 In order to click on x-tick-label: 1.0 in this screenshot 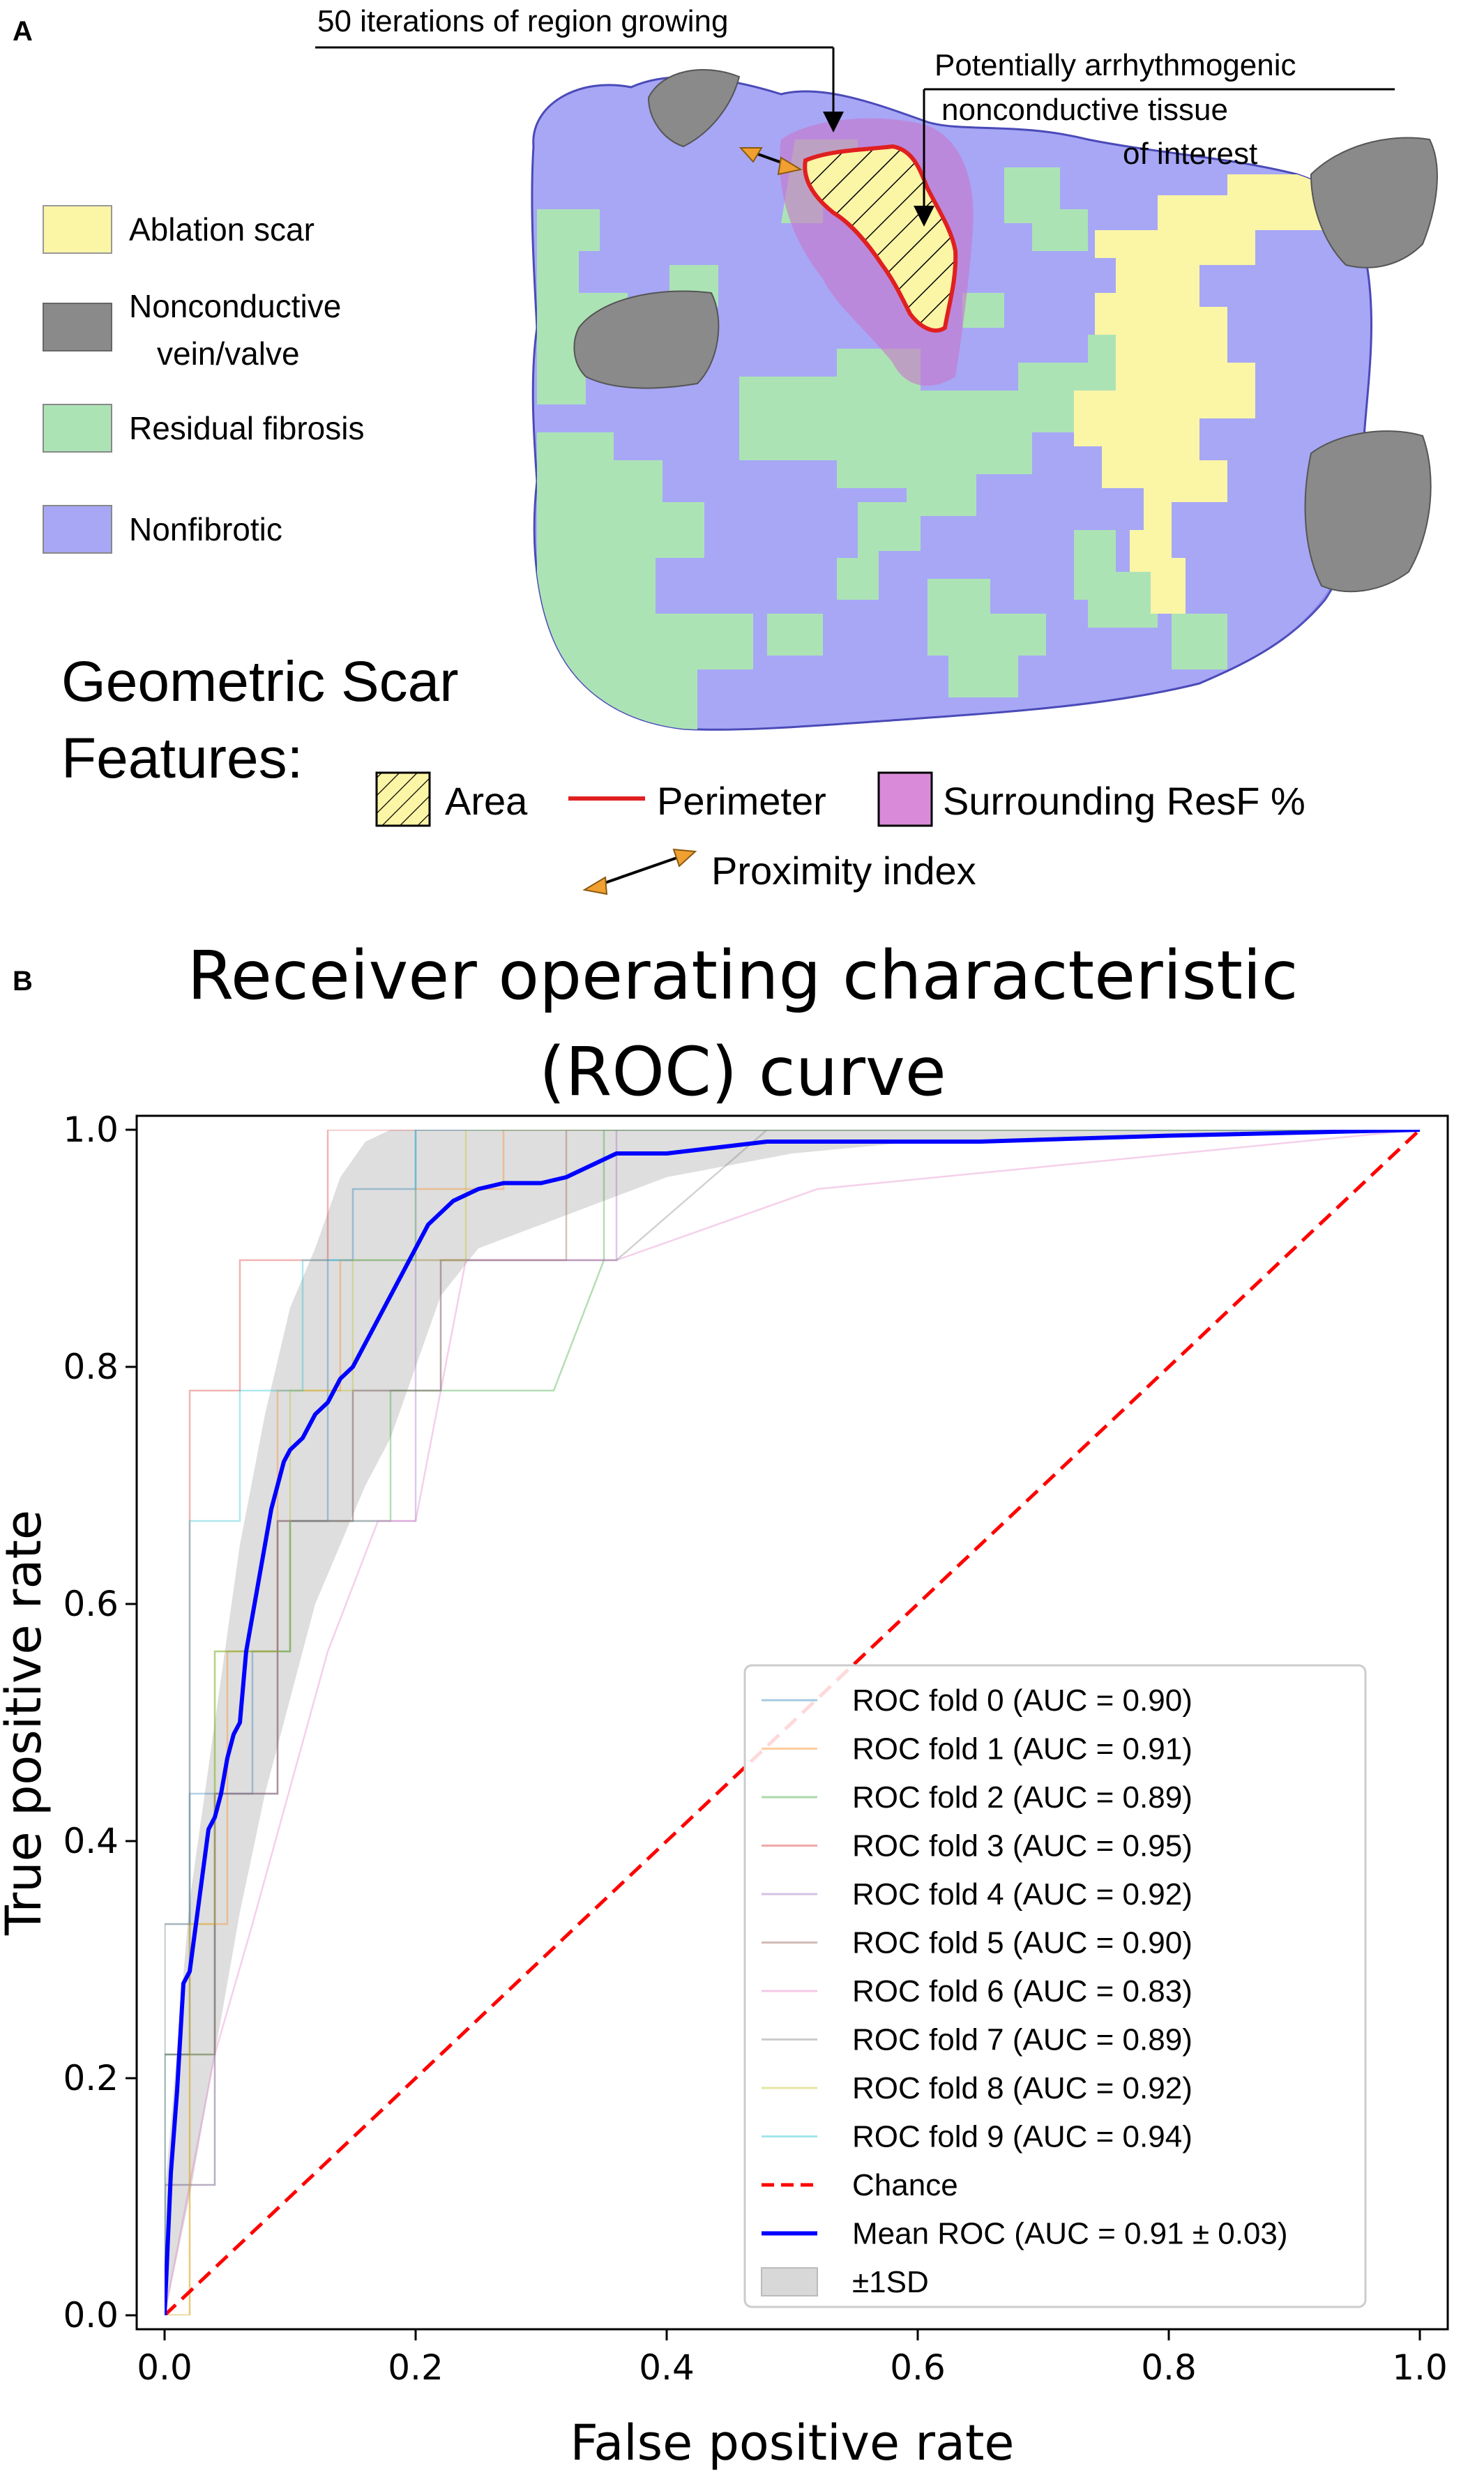, I will do `click(1420, 2367)`.